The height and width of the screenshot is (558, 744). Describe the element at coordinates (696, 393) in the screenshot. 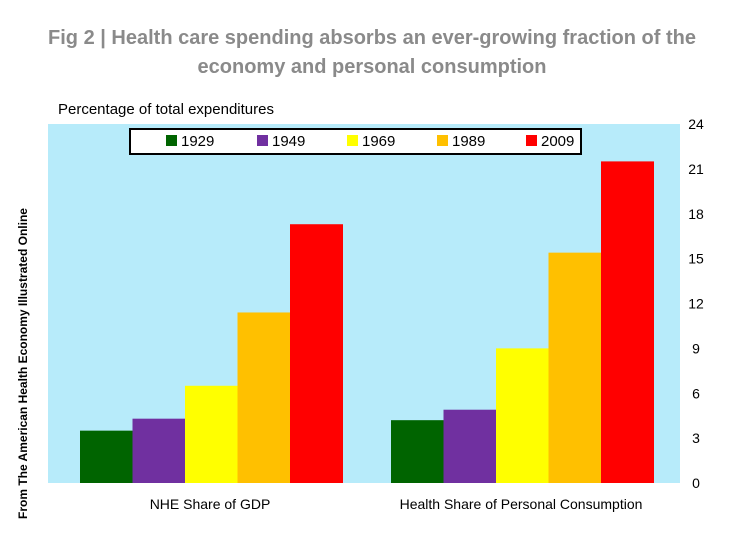

I see `y-tick-label: 6` at that location.